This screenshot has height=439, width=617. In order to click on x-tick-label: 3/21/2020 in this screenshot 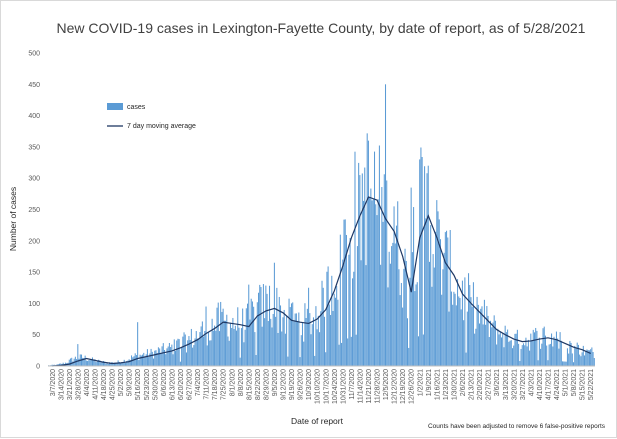, I will do `click(70, 384)`.